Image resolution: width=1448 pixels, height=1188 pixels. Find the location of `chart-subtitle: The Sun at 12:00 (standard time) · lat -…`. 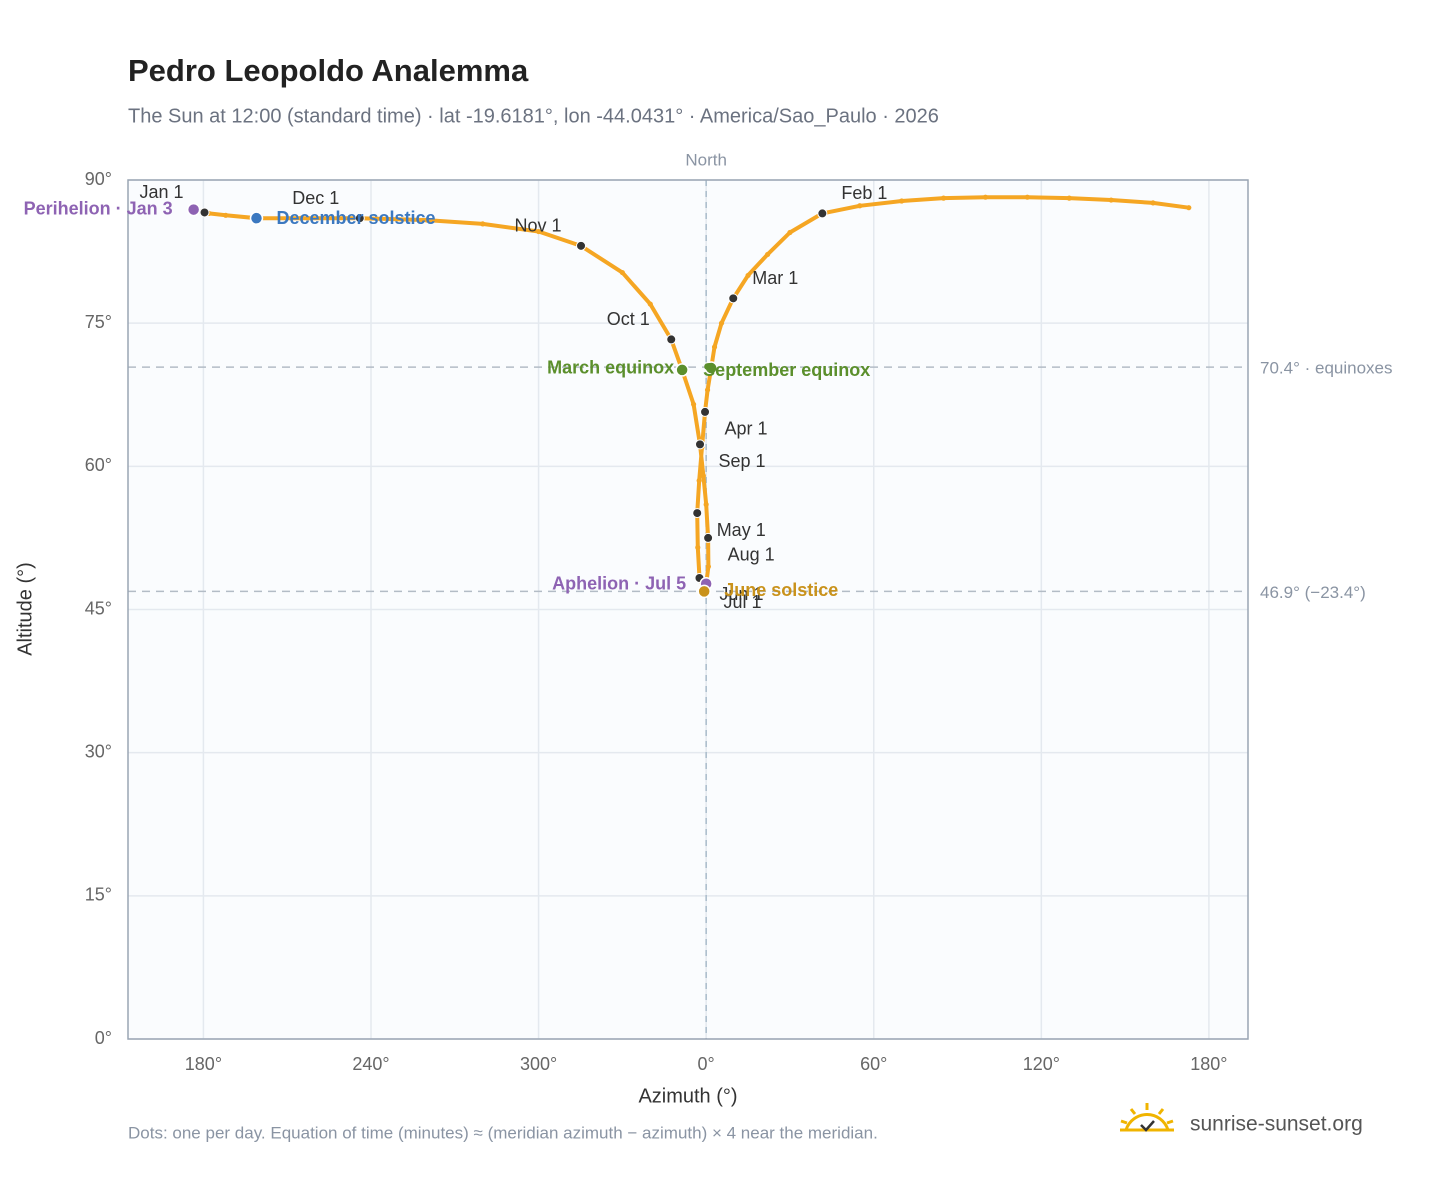

chart-subtitle: The Sun at 12:00 (standard time) · lat -… is located at coordinates (533, 116).